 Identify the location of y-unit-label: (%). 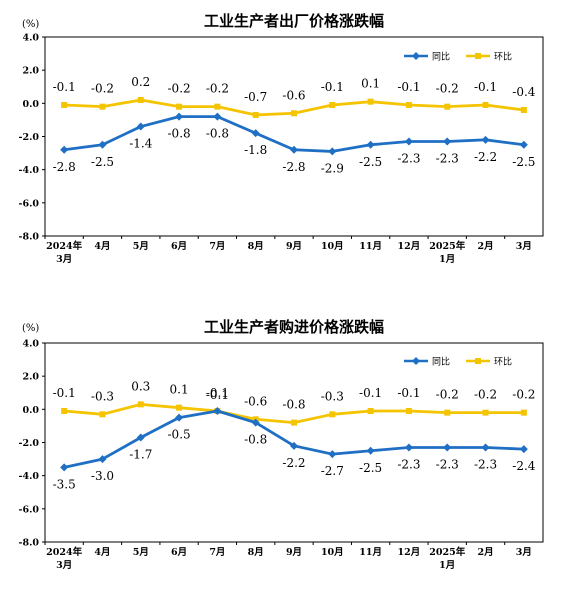
(30, 328).